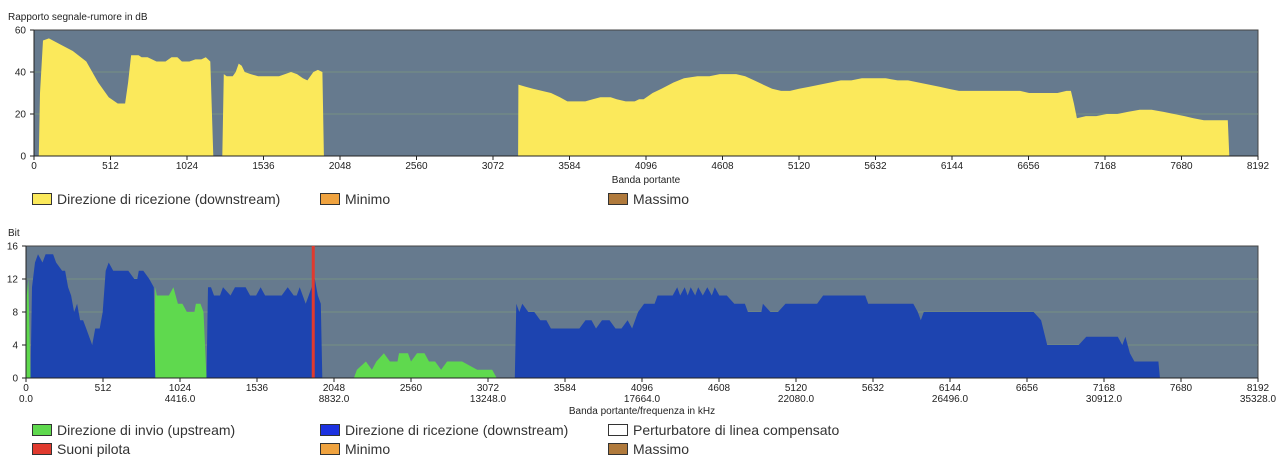  Describe the element at coordinates (736, 430) in the screenshot. I see `legend-label: Perturbatore di linea compensato` at that location.